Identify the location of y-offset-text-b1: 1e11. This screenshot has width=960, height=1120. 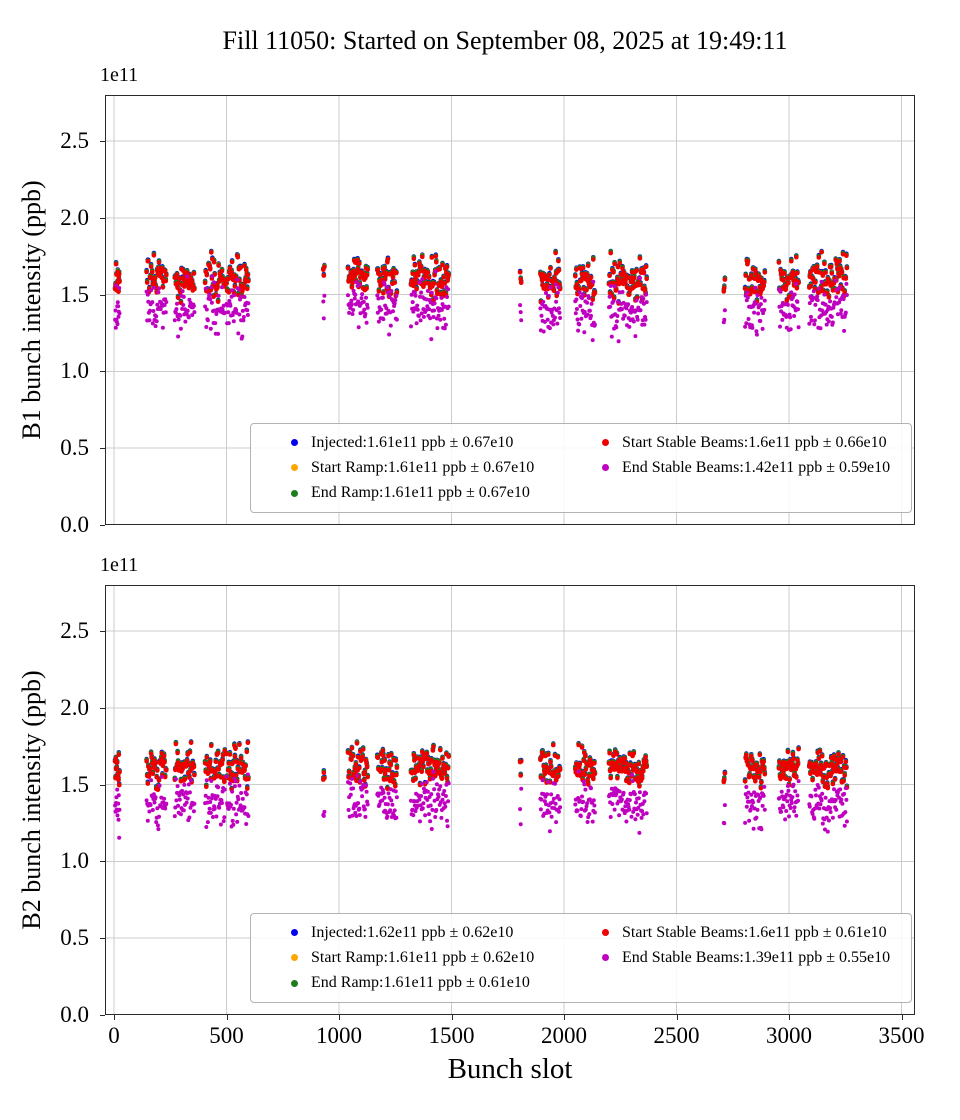
(119, 75).